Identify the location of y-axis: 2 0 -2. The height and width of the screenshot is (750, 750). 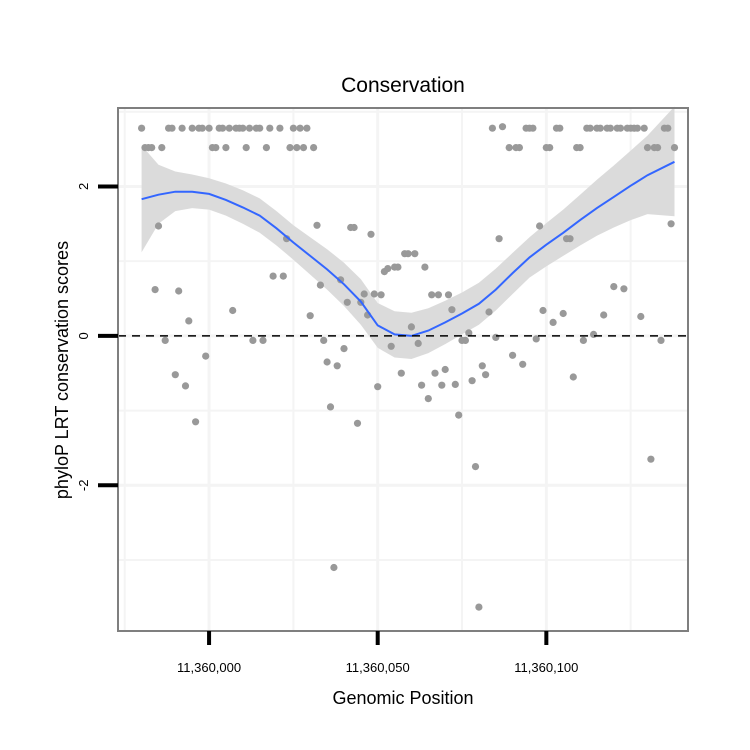
(97, 337).